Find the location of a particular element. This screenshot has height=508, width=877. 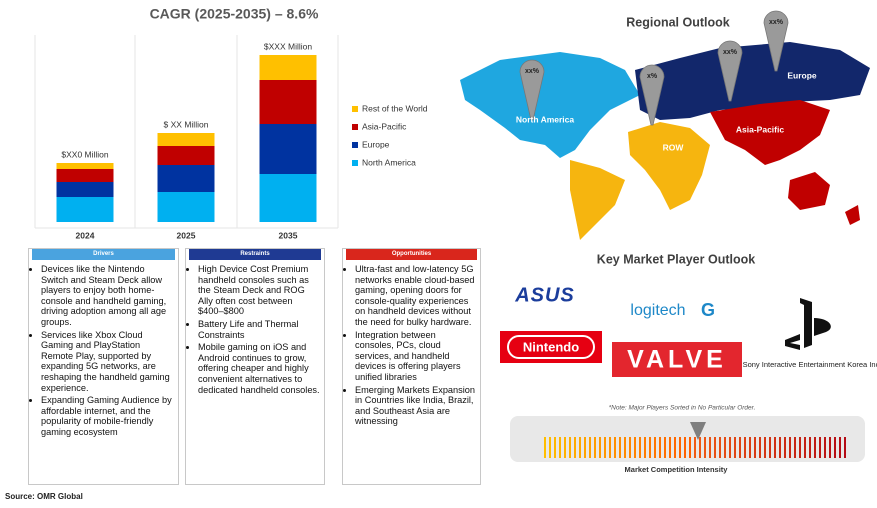

valve-bg is located at coordinates (677, 359).